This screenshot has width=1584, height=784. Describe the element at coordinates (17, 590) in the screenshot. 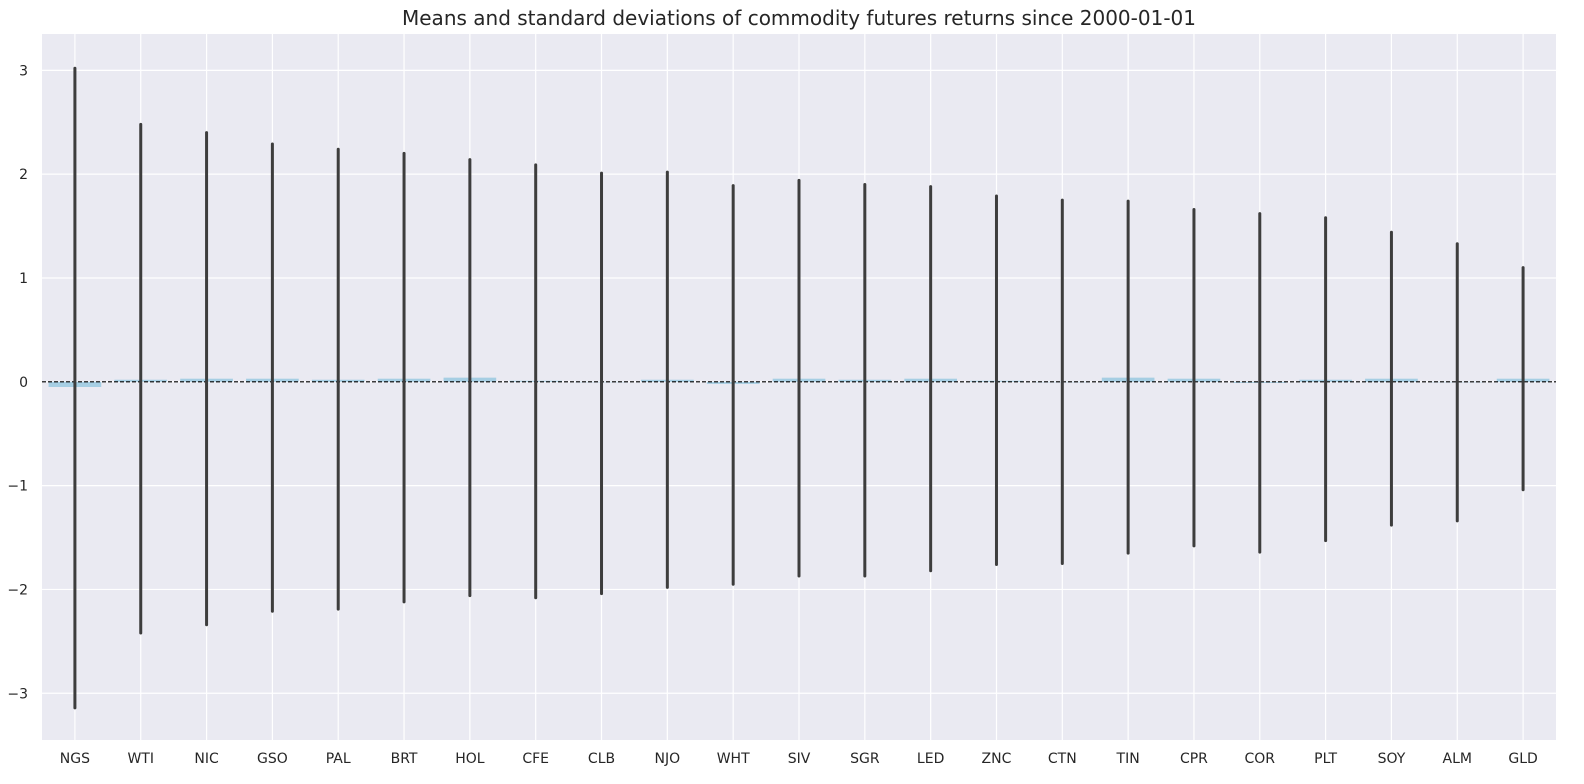

I see `y-tick-label: −2` at that location.